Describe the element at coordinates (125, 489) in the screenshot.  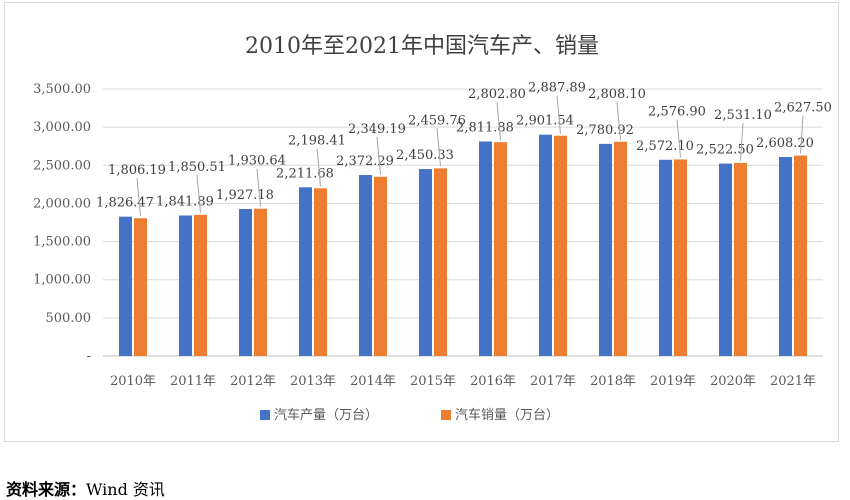
I see `source-text: Wind 资讯` at that location.